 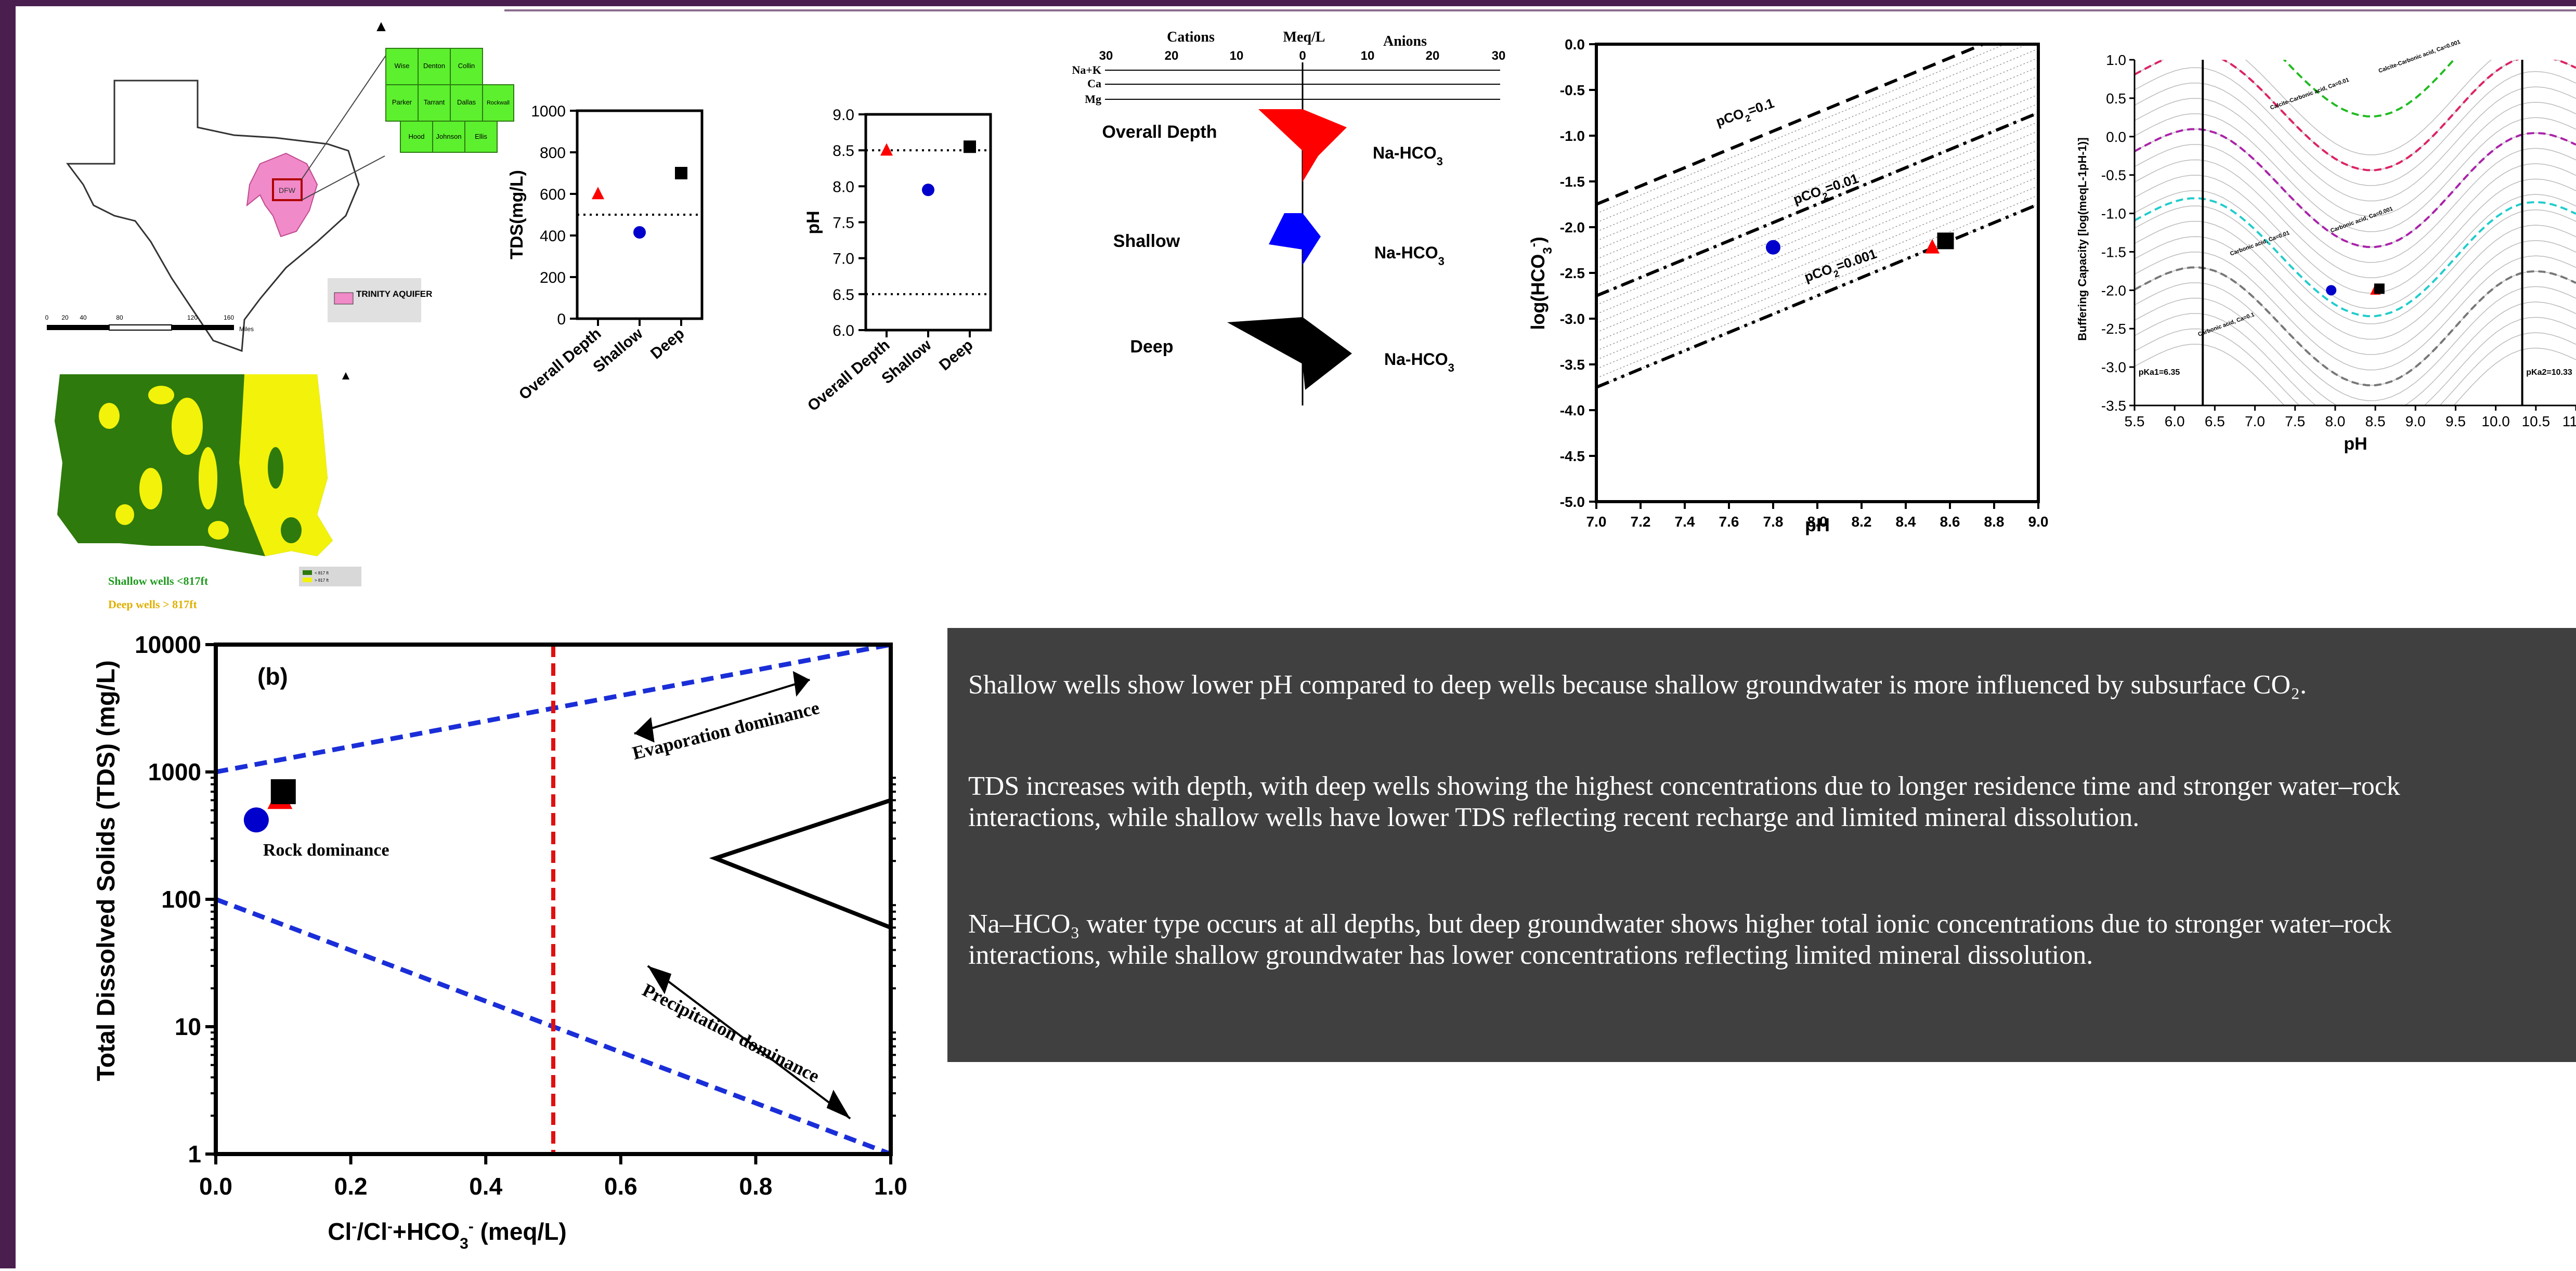 I want to click on county-label: Dallas, so click(x=466, y=102).